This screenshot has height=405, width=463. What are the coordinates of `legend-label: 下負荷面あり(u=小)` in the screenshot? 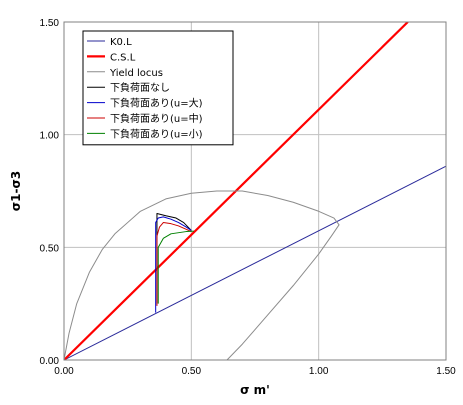 It's located at (156, 134).